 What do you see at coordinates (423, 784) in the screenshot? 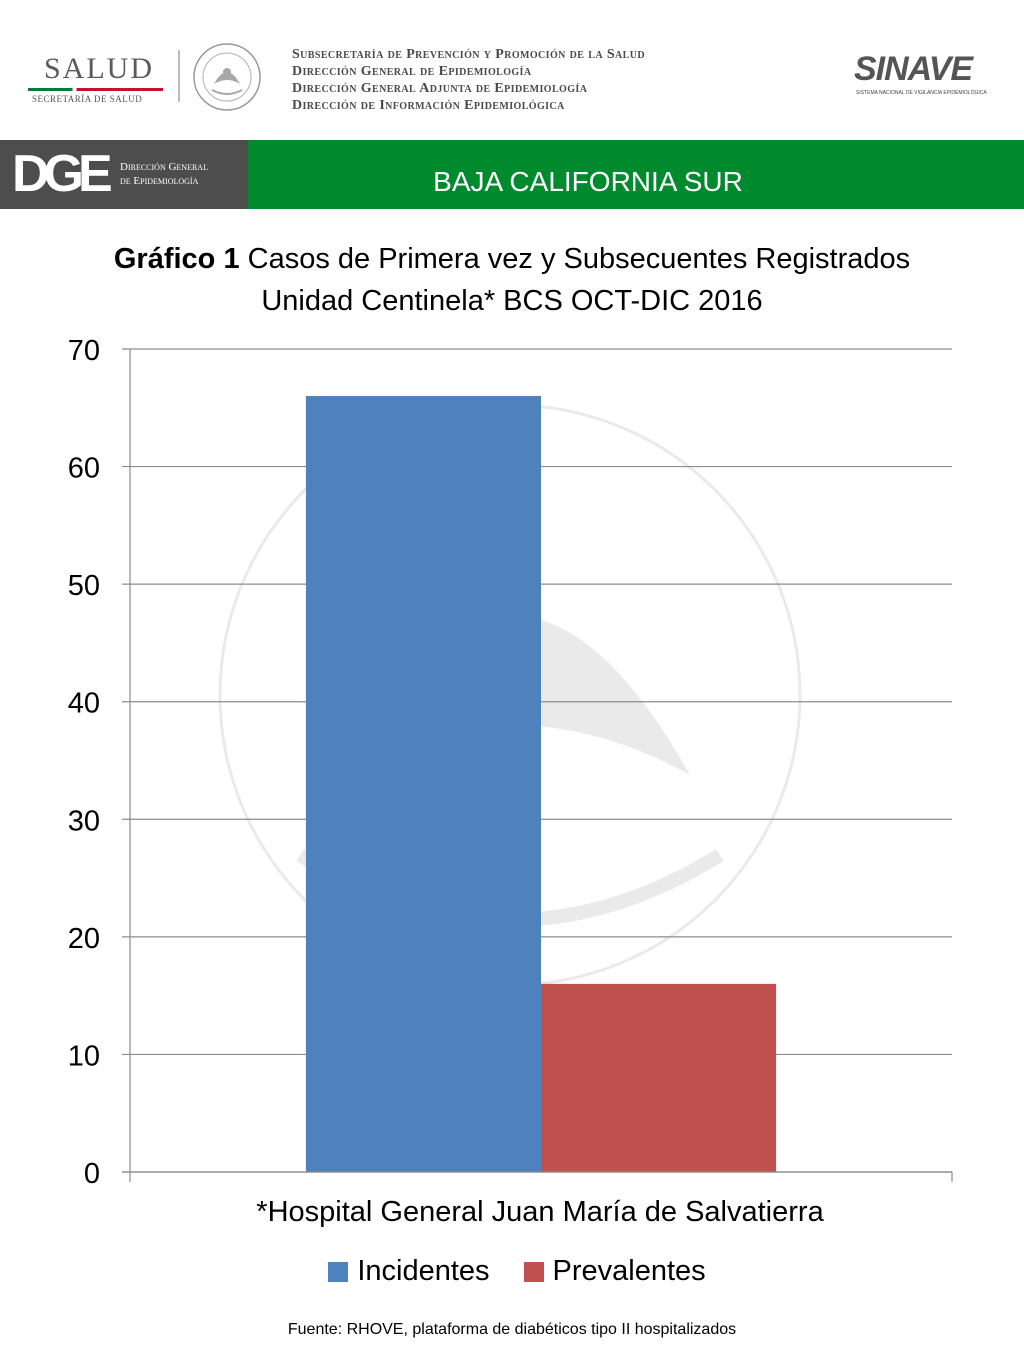
I see `bar-incidentes` at bounding box center [423, 784].